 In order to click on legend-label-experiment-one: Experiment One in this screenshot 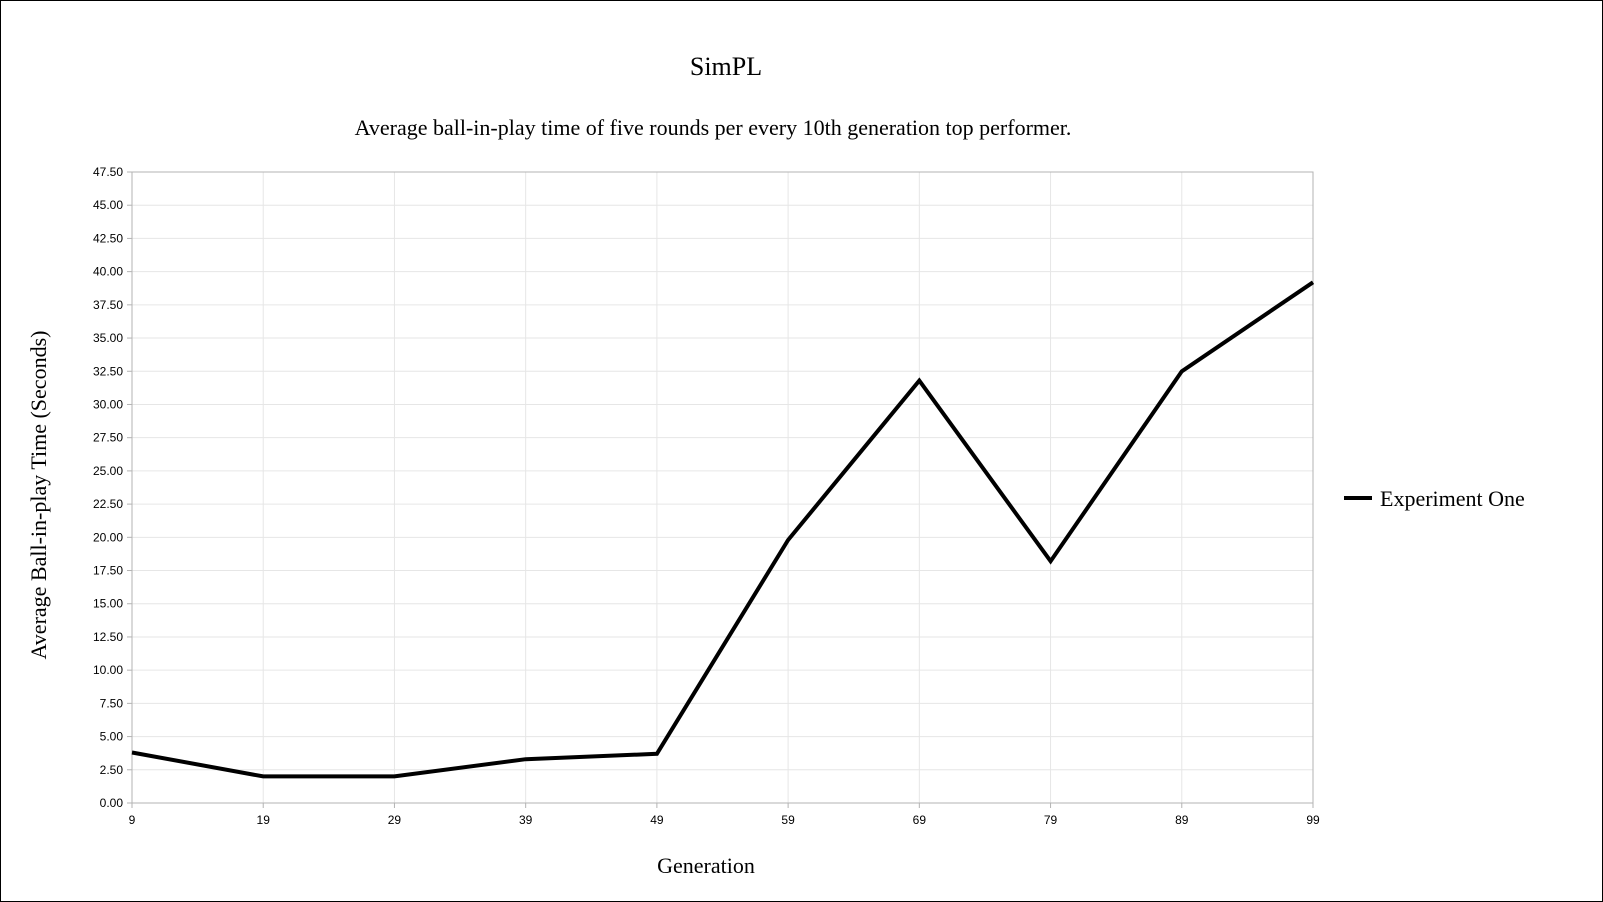, I will do `click(1452, 498)`.